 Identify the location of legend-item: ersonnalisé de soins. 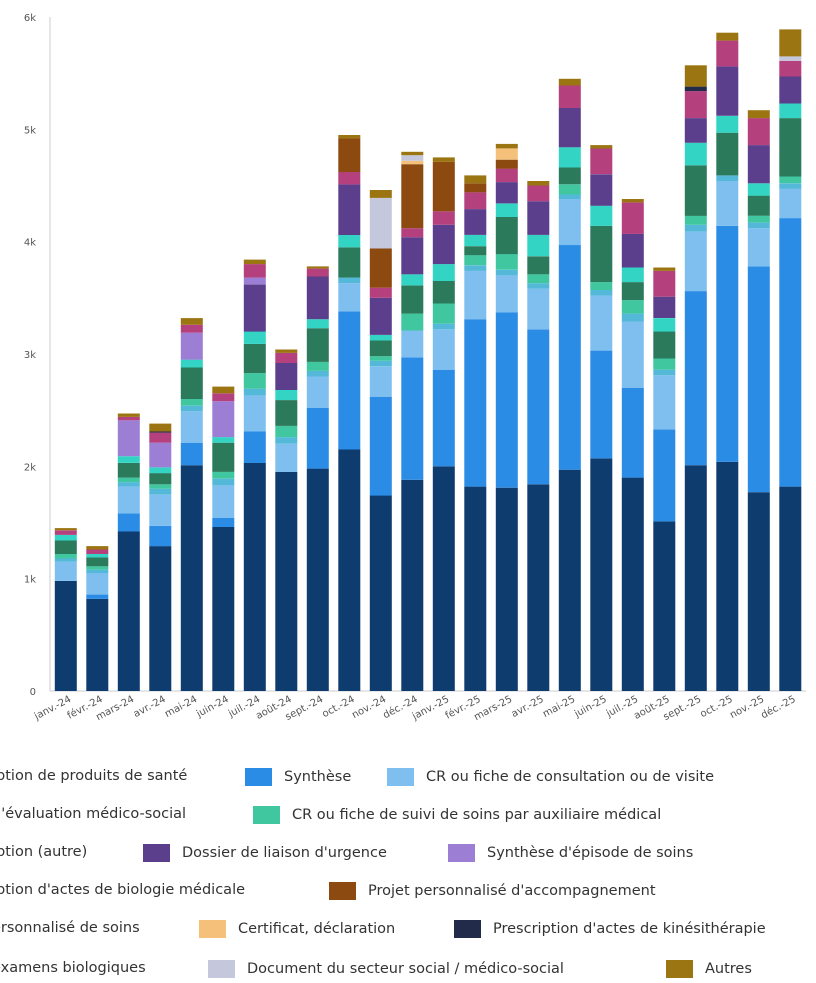
(70, 928).